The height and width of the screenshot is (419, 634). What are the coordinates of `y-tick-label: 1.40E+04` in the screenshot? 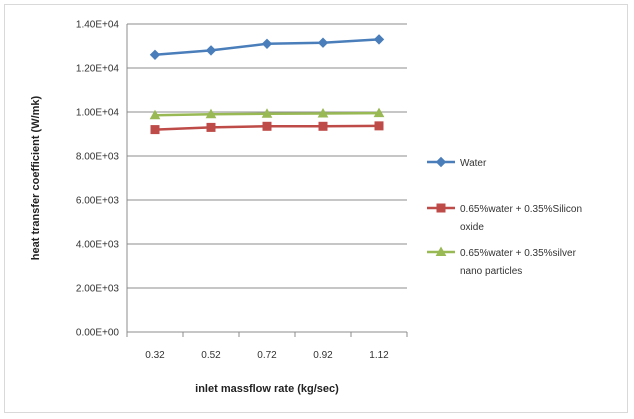 It's located at (98, 25).